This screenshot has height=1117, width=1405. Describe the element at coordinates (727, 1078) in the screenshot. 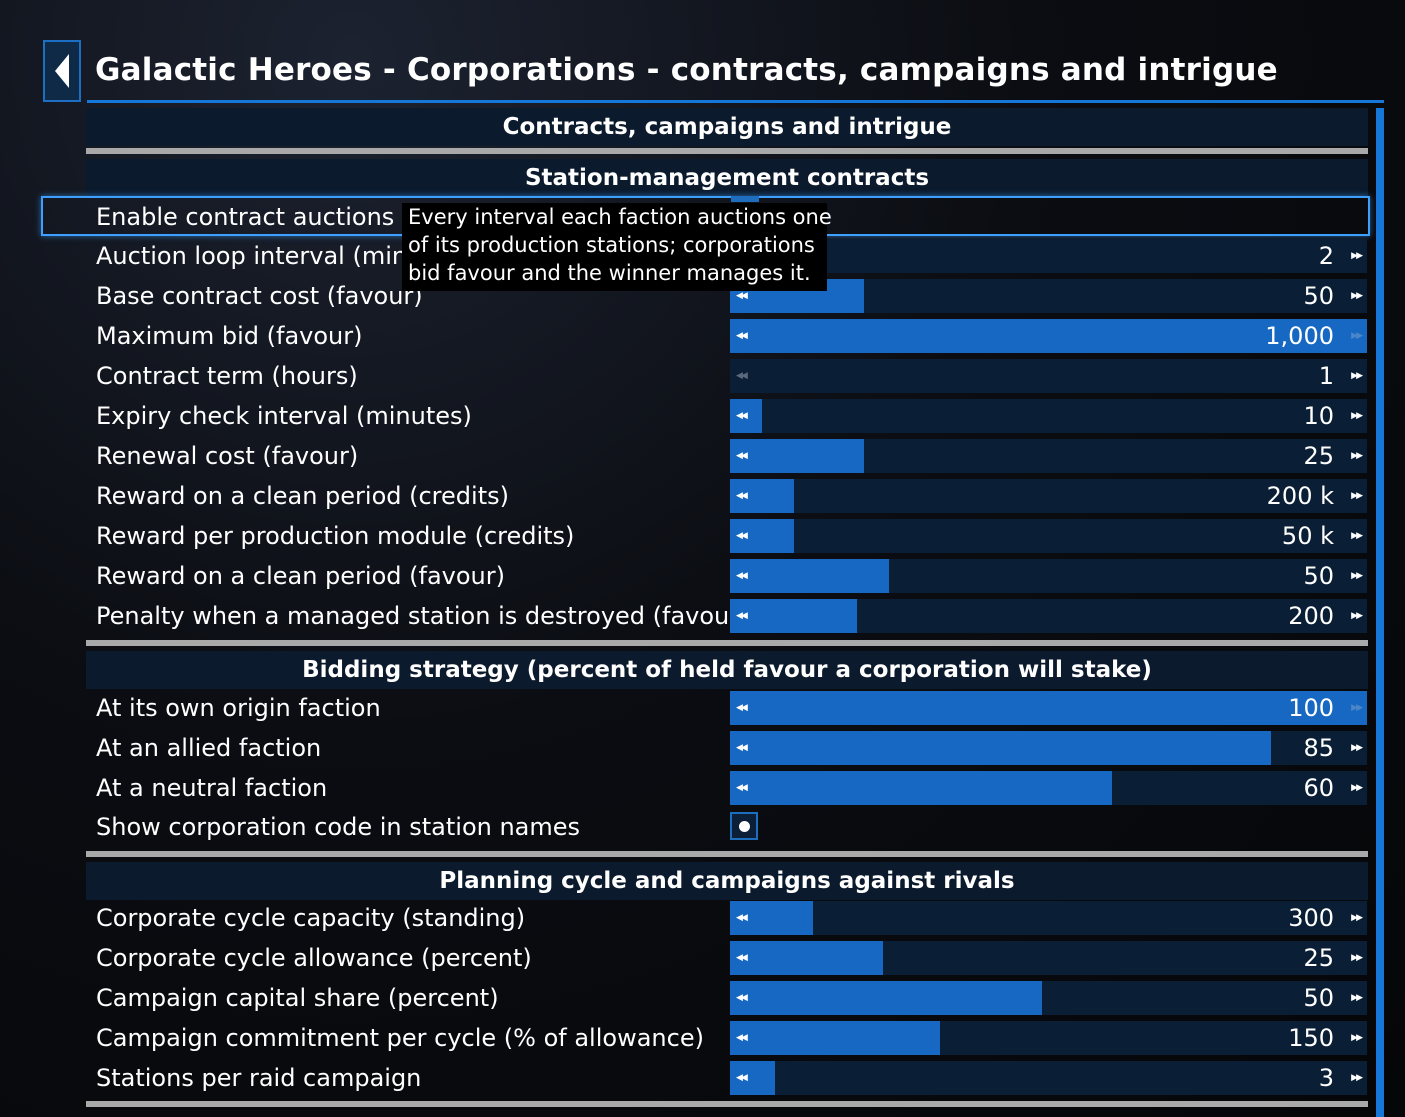

I see `setting-stations-raid: Stations per raid campaign ◀◀ 3 ▶▶` at that location.